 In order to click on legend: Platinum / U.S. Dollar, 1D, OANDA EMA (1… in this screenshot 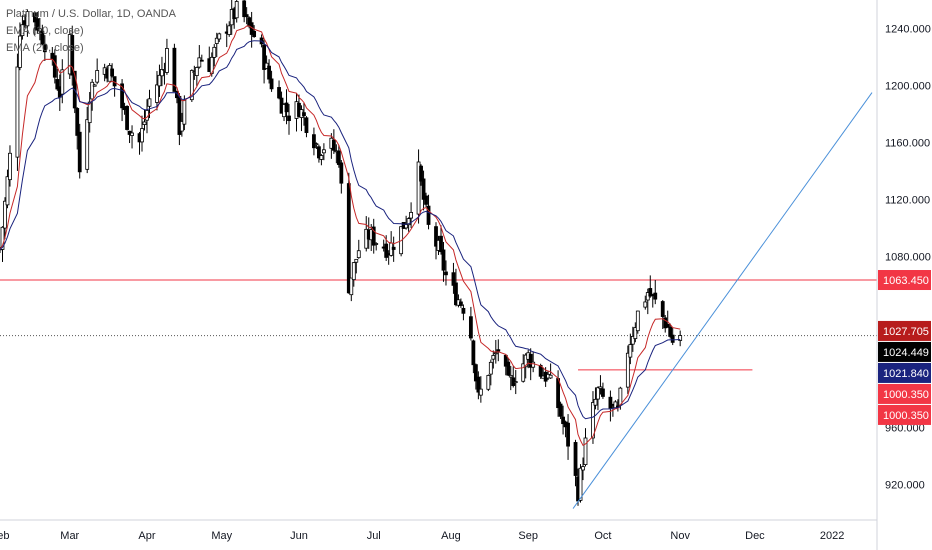, I will do `click(91, 31)`.